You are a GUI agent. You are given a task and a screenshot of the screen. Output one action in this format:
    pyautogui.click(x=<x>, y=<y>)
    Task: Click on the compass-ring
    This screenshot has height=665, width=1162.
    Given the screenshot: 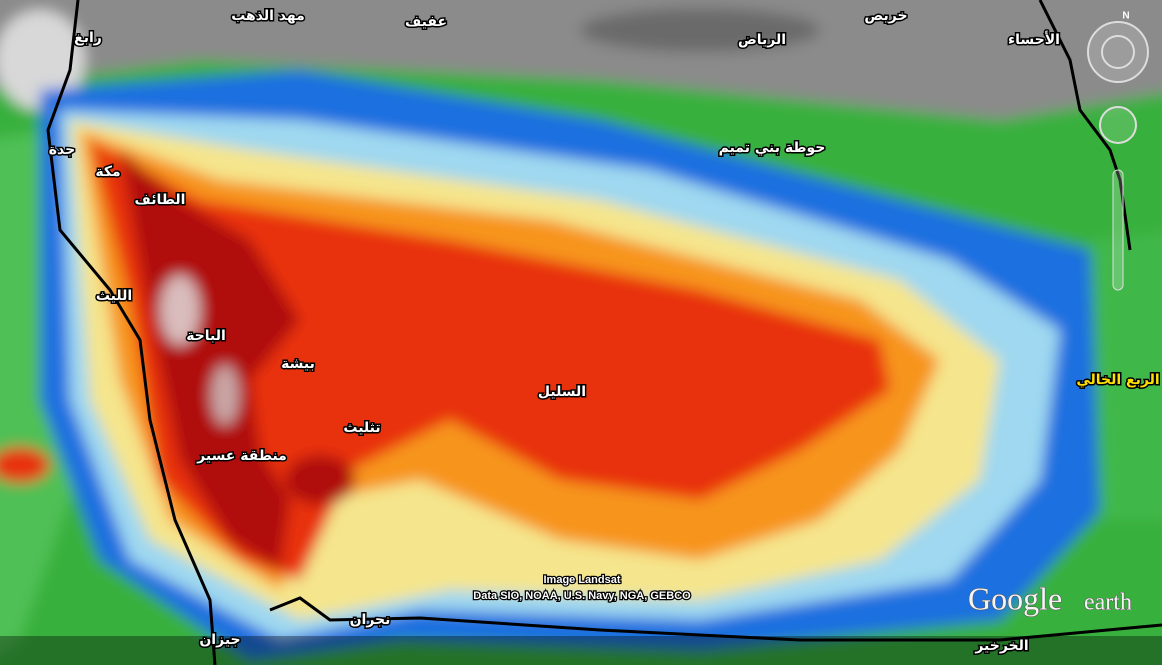 What is the action you would take?
    pyautogui.click(x=1118, y=52)
    